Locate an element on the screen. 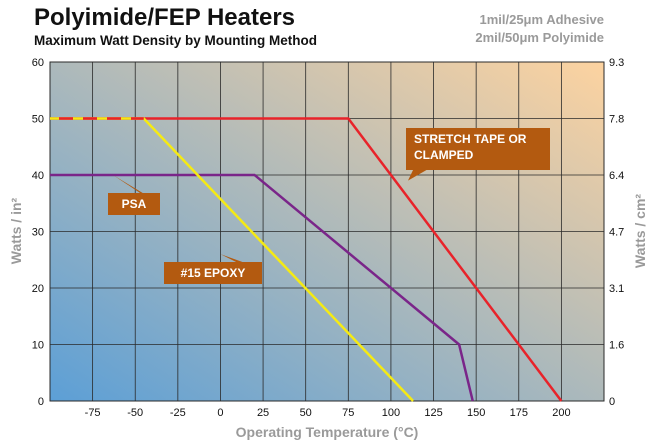 The width and height of the screenshot is (658, 442). x-axis-title: Operating Temperature (°C) is located at coordinates (327, 432).